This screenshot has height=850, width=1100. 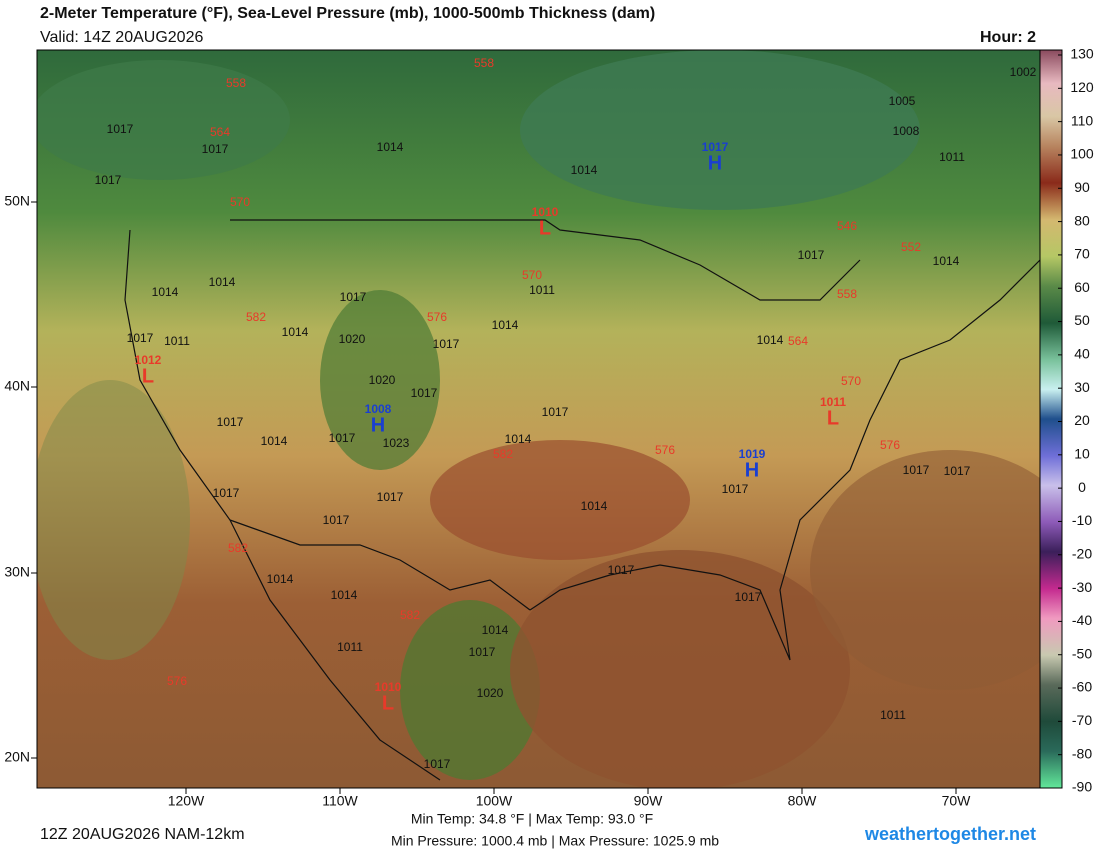 I want to click on colorbar-label: -10, so click(x=1082, y=520).